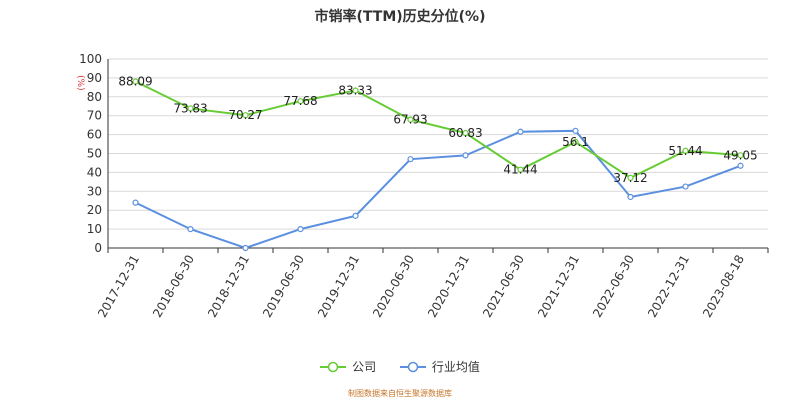  I want to click on x-tick-label: 2021-12-31, so click(558, 286).